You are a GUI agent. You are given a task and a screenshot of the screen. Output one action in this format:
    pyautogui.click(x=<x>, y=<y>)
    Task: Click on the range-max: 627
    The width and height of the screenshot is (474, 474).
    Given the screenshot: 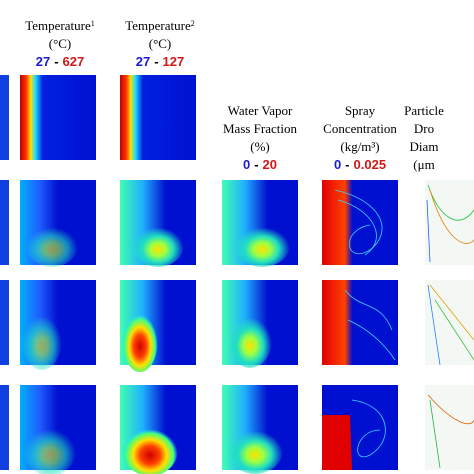 What is the action you would take?
    pyautogui.click(x=74, y=61)
    